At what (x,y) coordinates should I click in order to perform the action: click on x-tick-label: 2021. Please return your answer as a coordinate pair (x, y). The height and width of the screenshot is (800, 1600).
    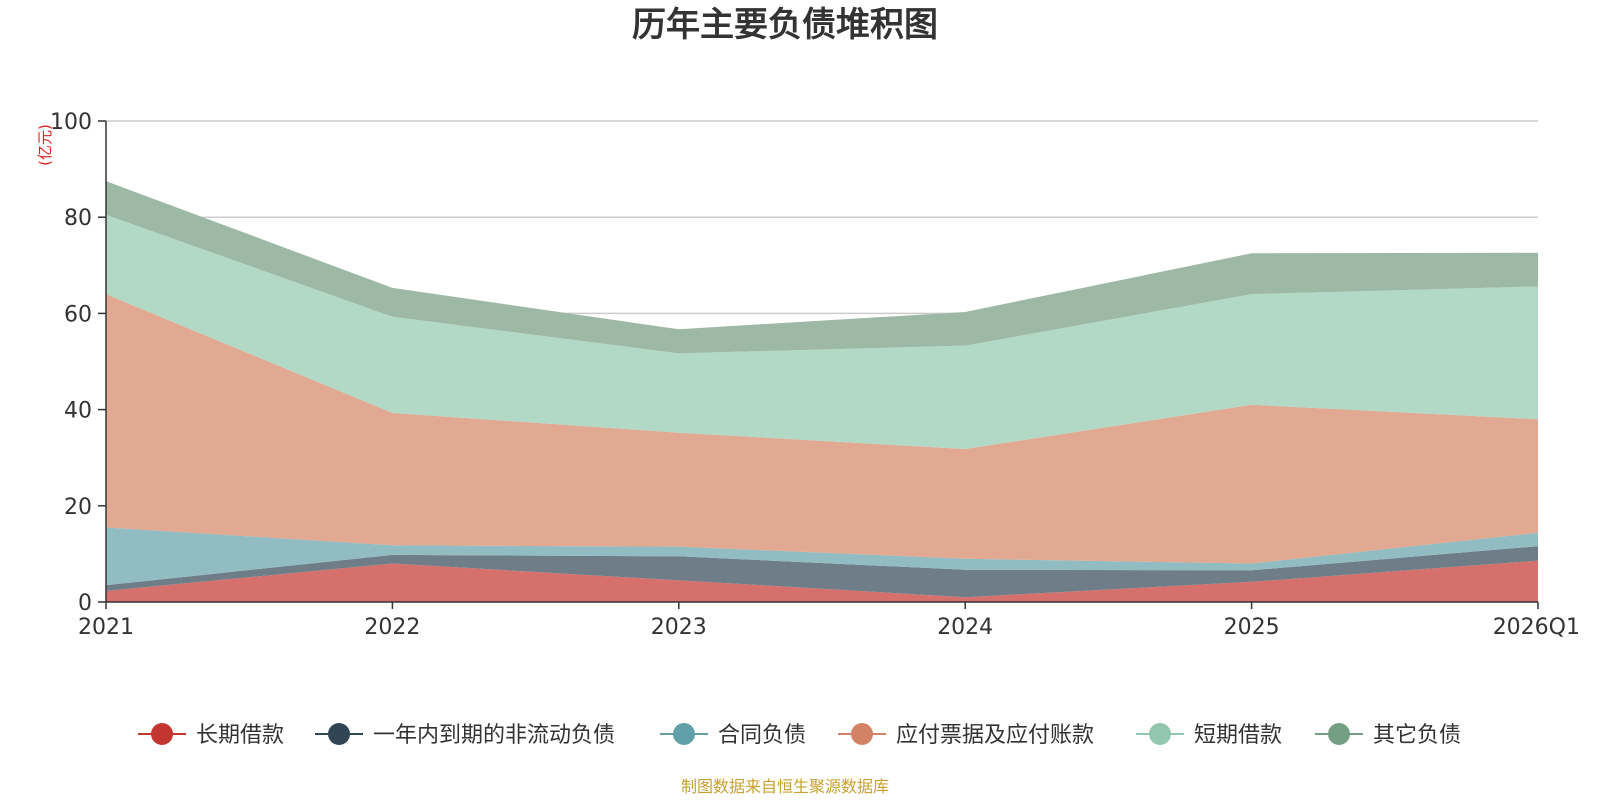
    Looking at the image, I should click on (106, 627).